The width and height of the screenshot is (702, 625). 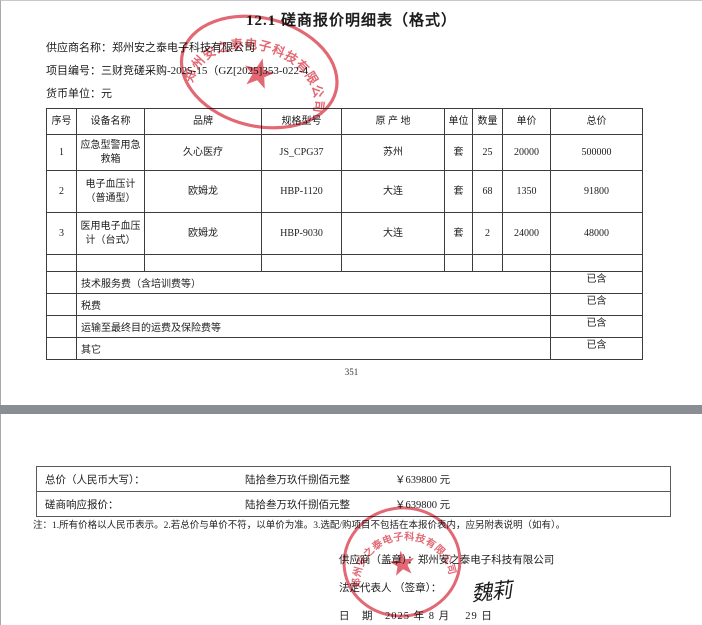 I want to click on fee-row: 技术服务费（含培训费等） 已含, so click(x=344, y=282).